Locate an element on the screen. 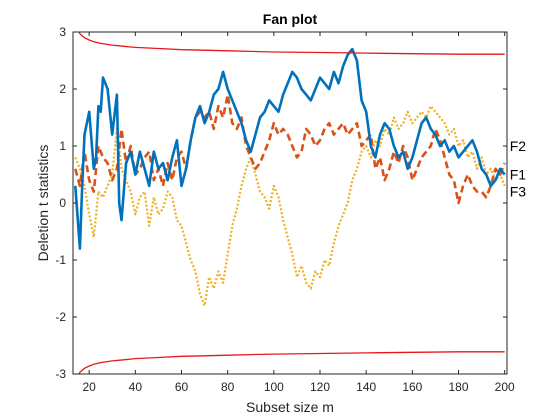  y-tick-label: 0 is located at coordinates (62, 203).